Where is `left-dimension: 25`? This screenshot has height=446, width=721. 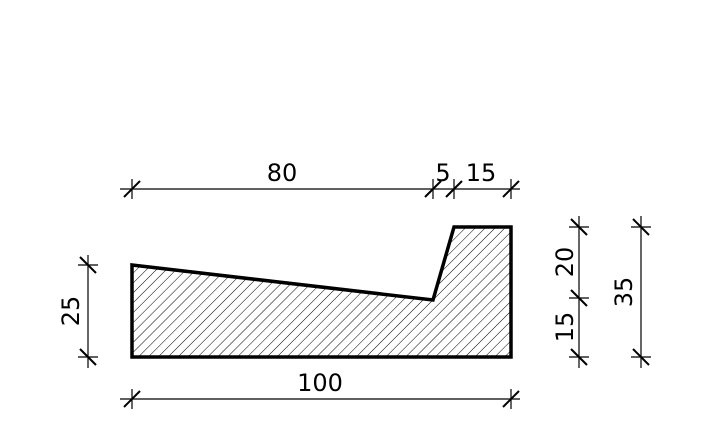
left-dimension: 25 is located at coordinates (77, 311).